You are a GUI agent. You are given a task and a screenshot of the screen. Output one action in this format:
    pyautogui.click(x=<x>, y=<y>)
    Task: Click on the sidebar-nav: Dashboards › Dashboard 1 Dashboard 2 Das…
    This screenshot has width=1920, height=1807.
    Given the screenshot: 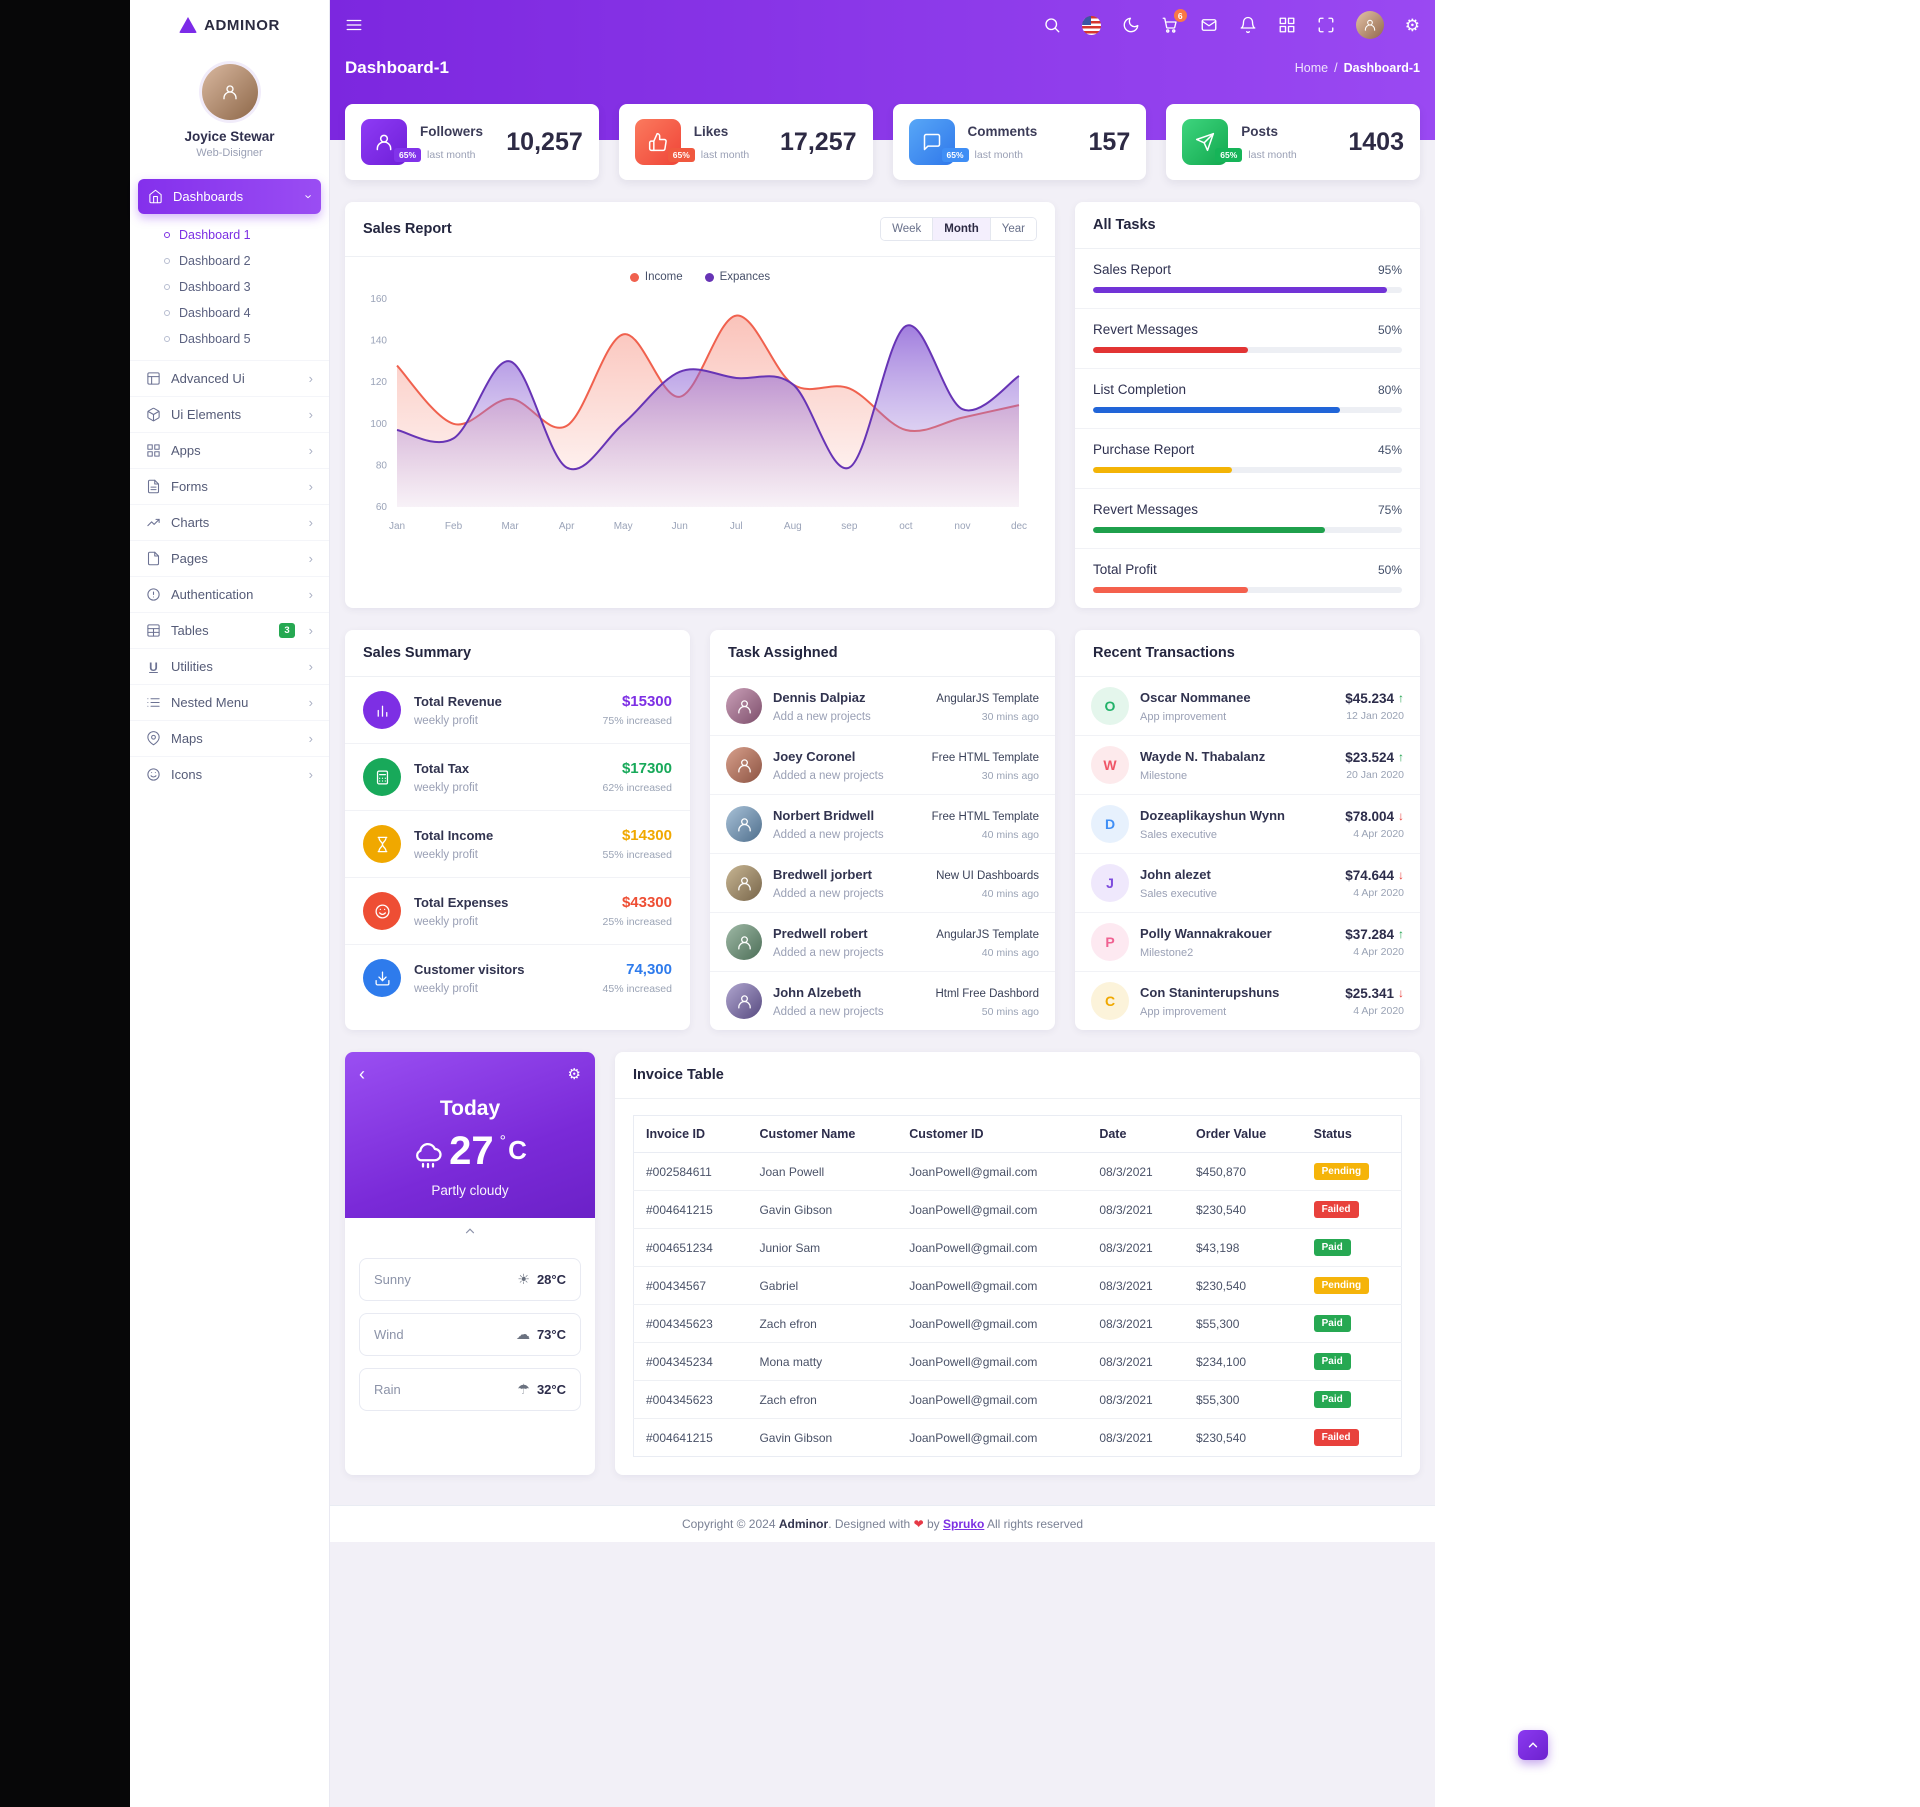 What is the action you would take?
    pyautogui.click(x=229, y=495)
    